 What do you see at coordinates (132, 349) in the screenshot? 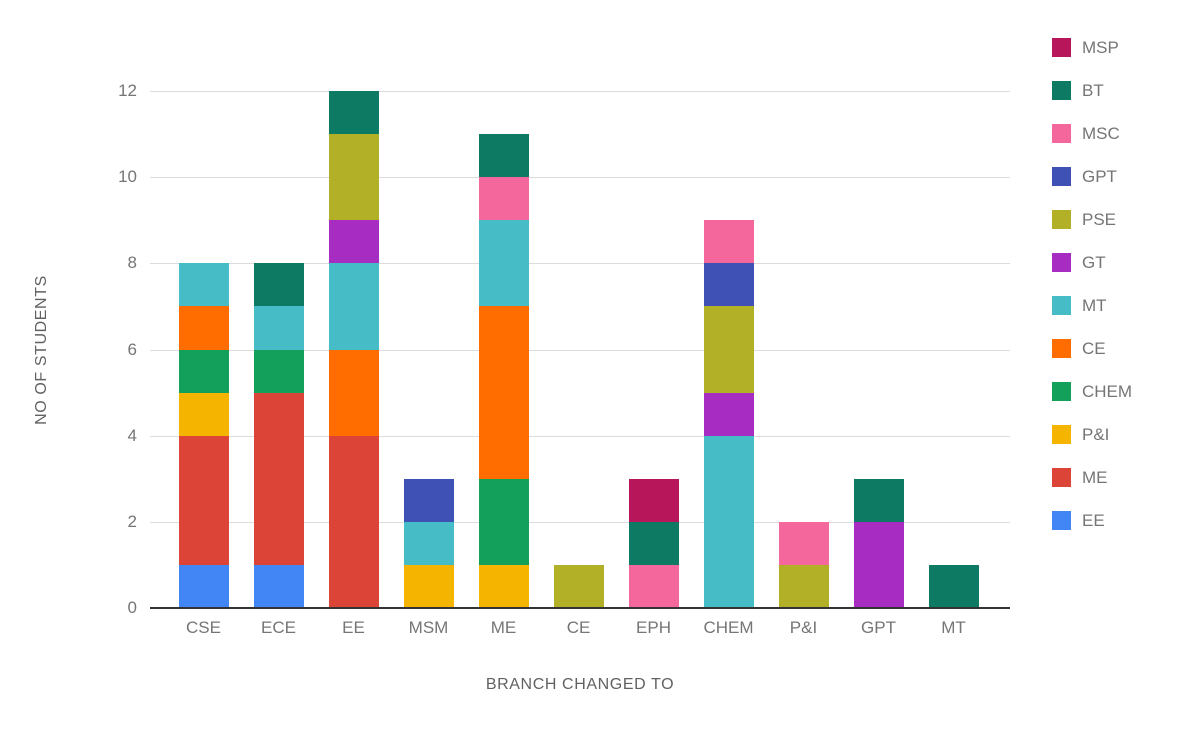
I see `y-tick-label-6: 6` at bounding box center [132, 349].